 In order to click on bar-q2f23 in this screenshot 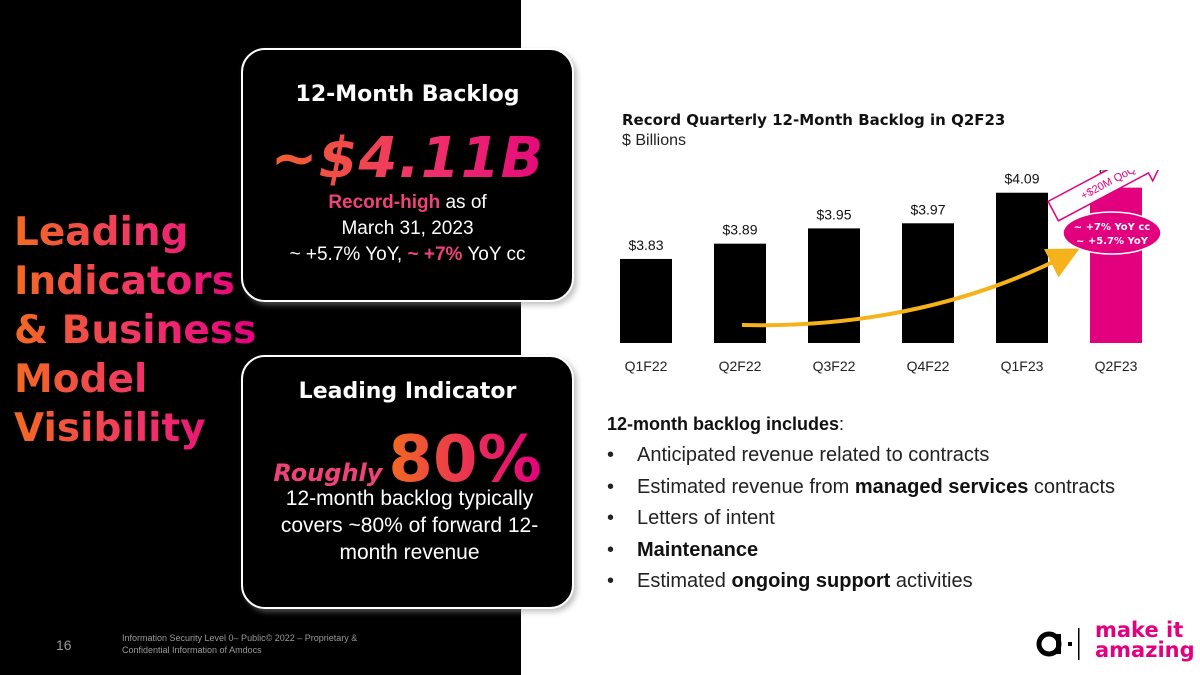, I will do `click(1116, 265)`.